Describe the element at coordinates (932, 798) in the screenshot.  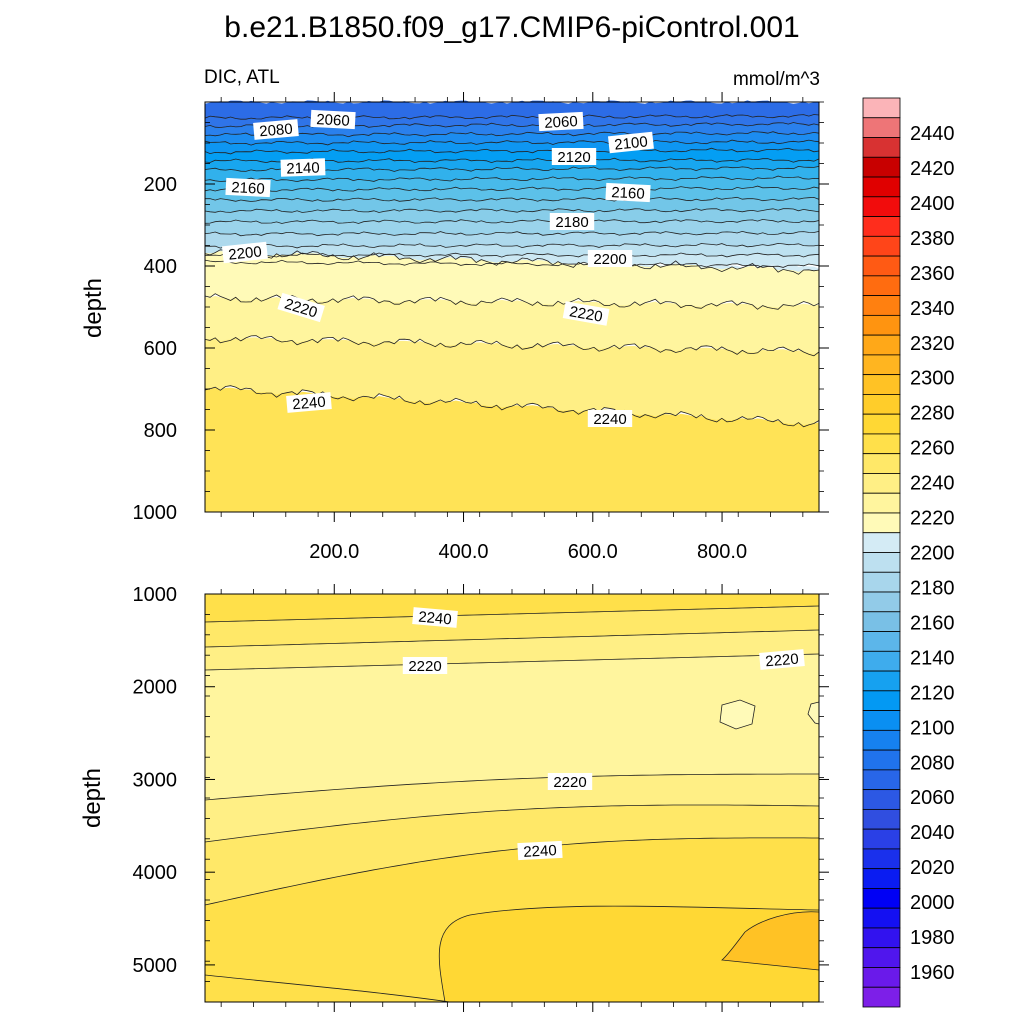
I see `colorbar-label: 2060` at that location.